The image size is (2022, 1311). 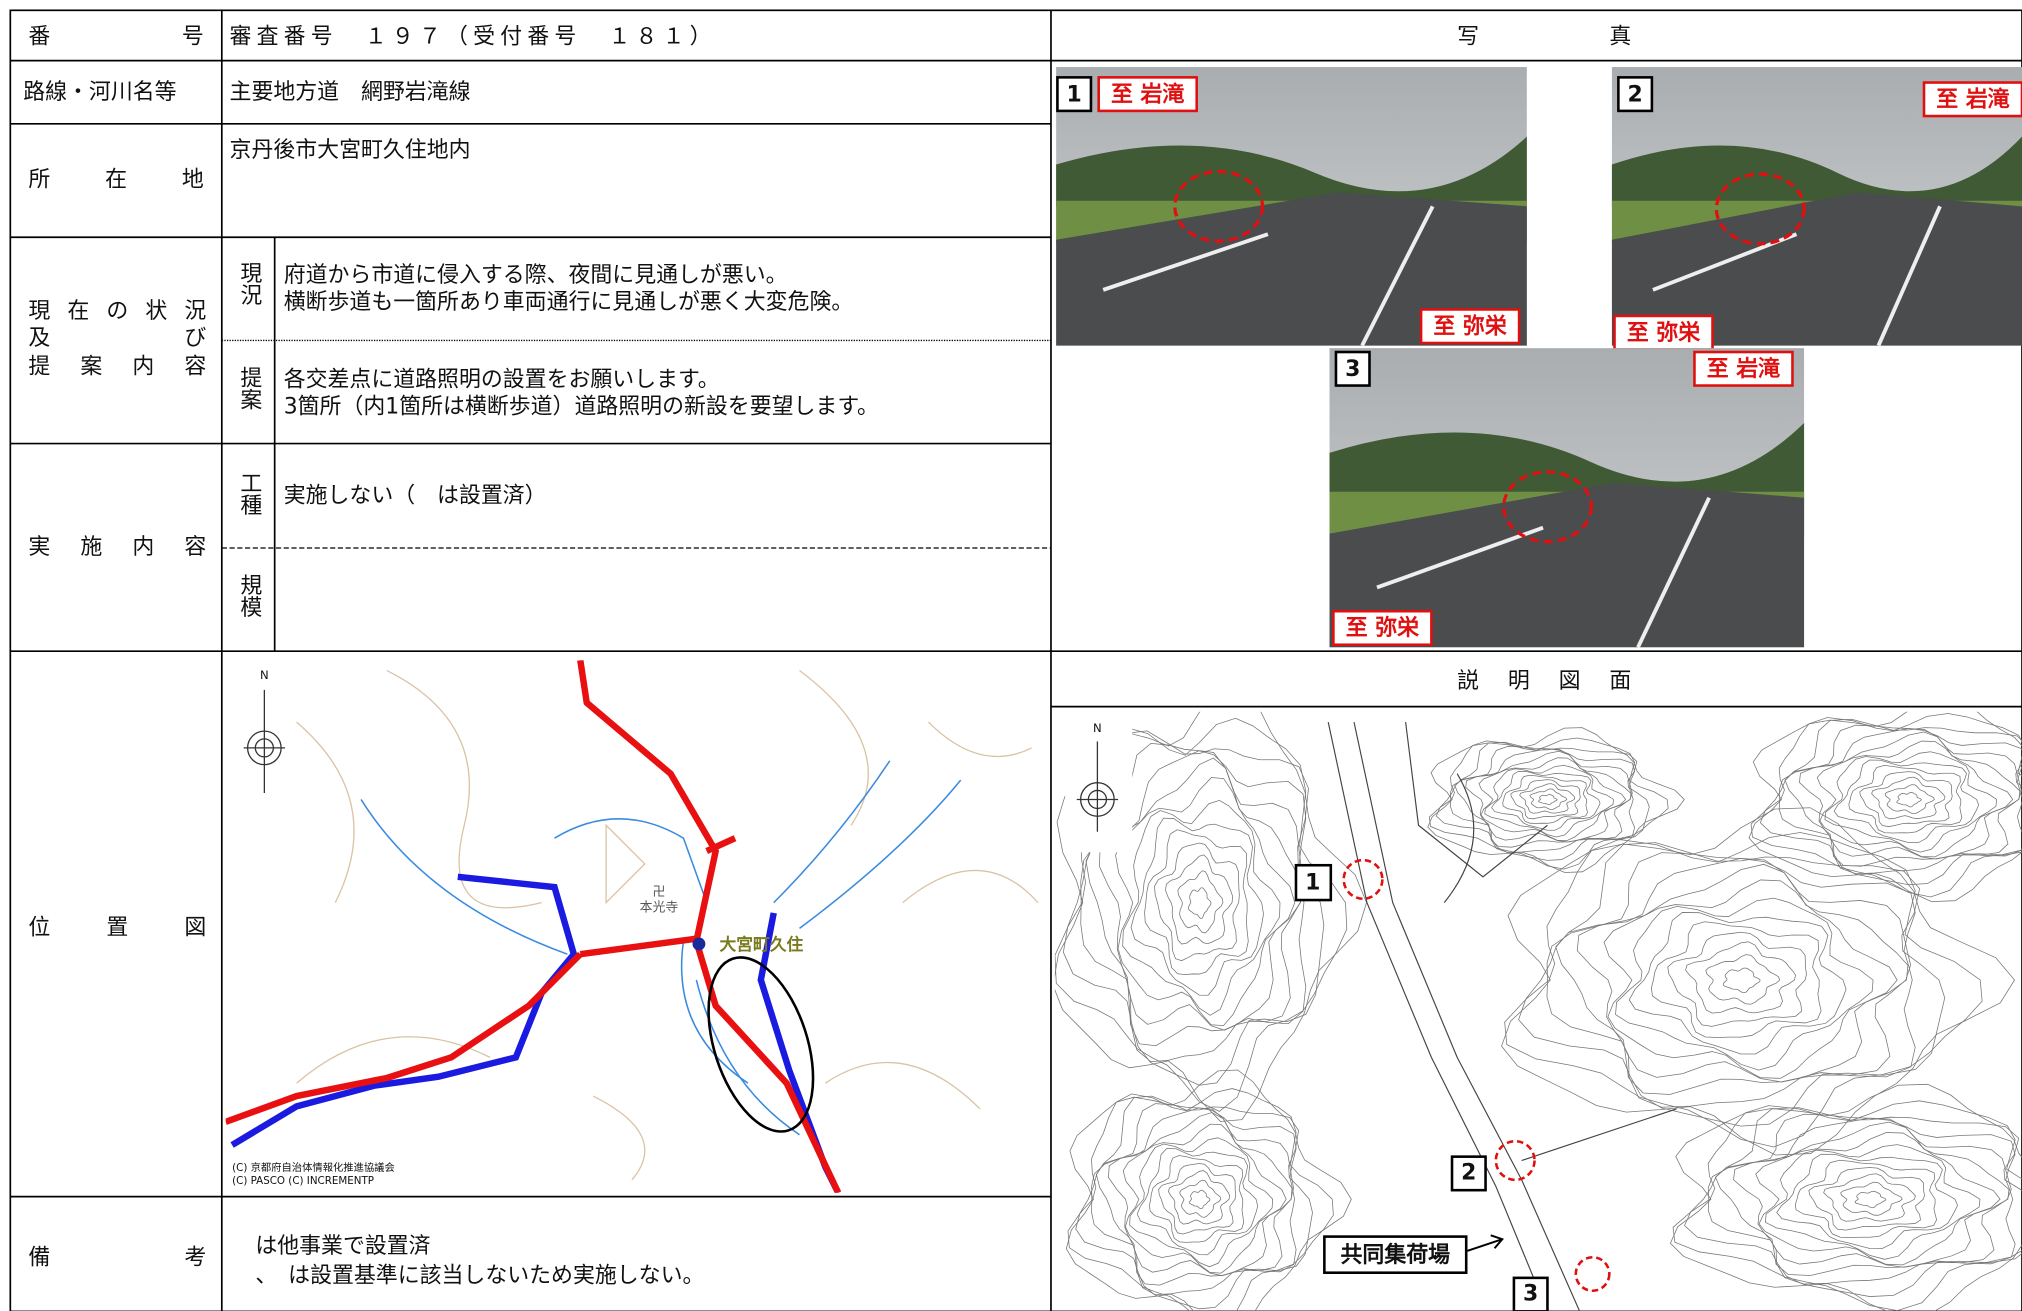 What do you see at coordinates (350, 150) in the screenshot?
I see `value: 京丹後市大宮町久住地内` at bounding box center [350, 150].